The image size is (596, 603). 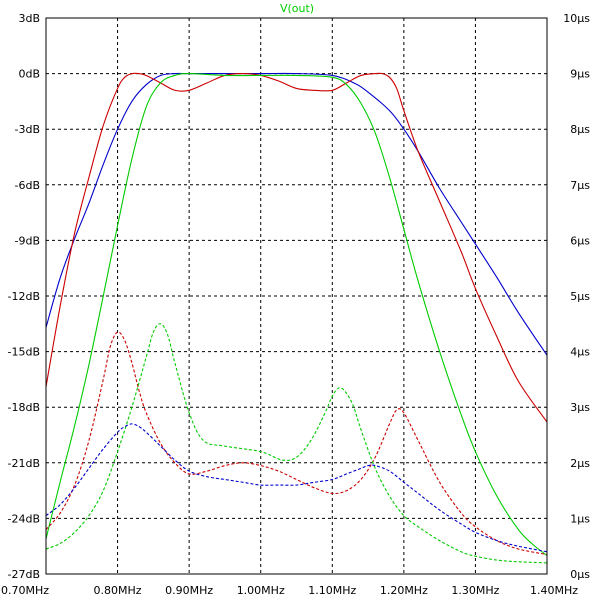 What do you see at coordinates (580, 129) in the screenshot?
I see `y-right-tick-label: 8µs` at bounding box center [580, 129].